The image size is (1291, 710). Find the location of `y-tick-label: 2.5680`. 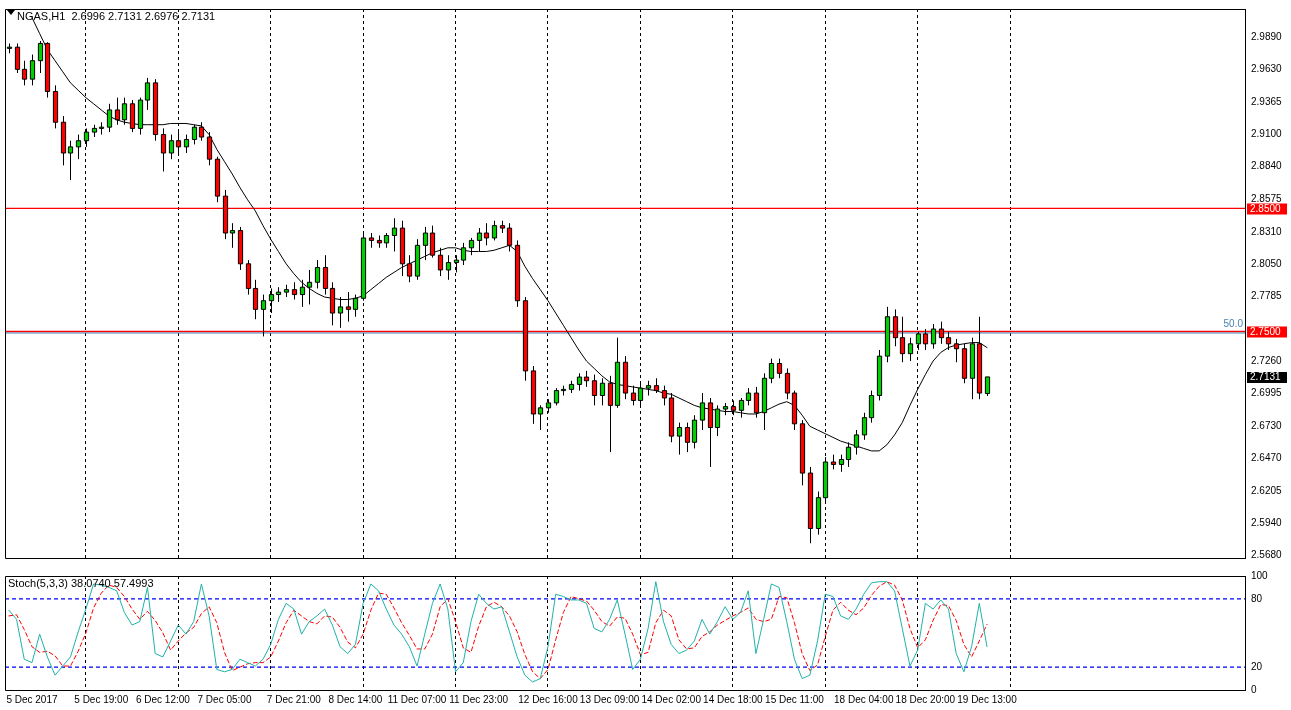

y-tick-label: 2.5680 is located at coordinates (1267, 555).